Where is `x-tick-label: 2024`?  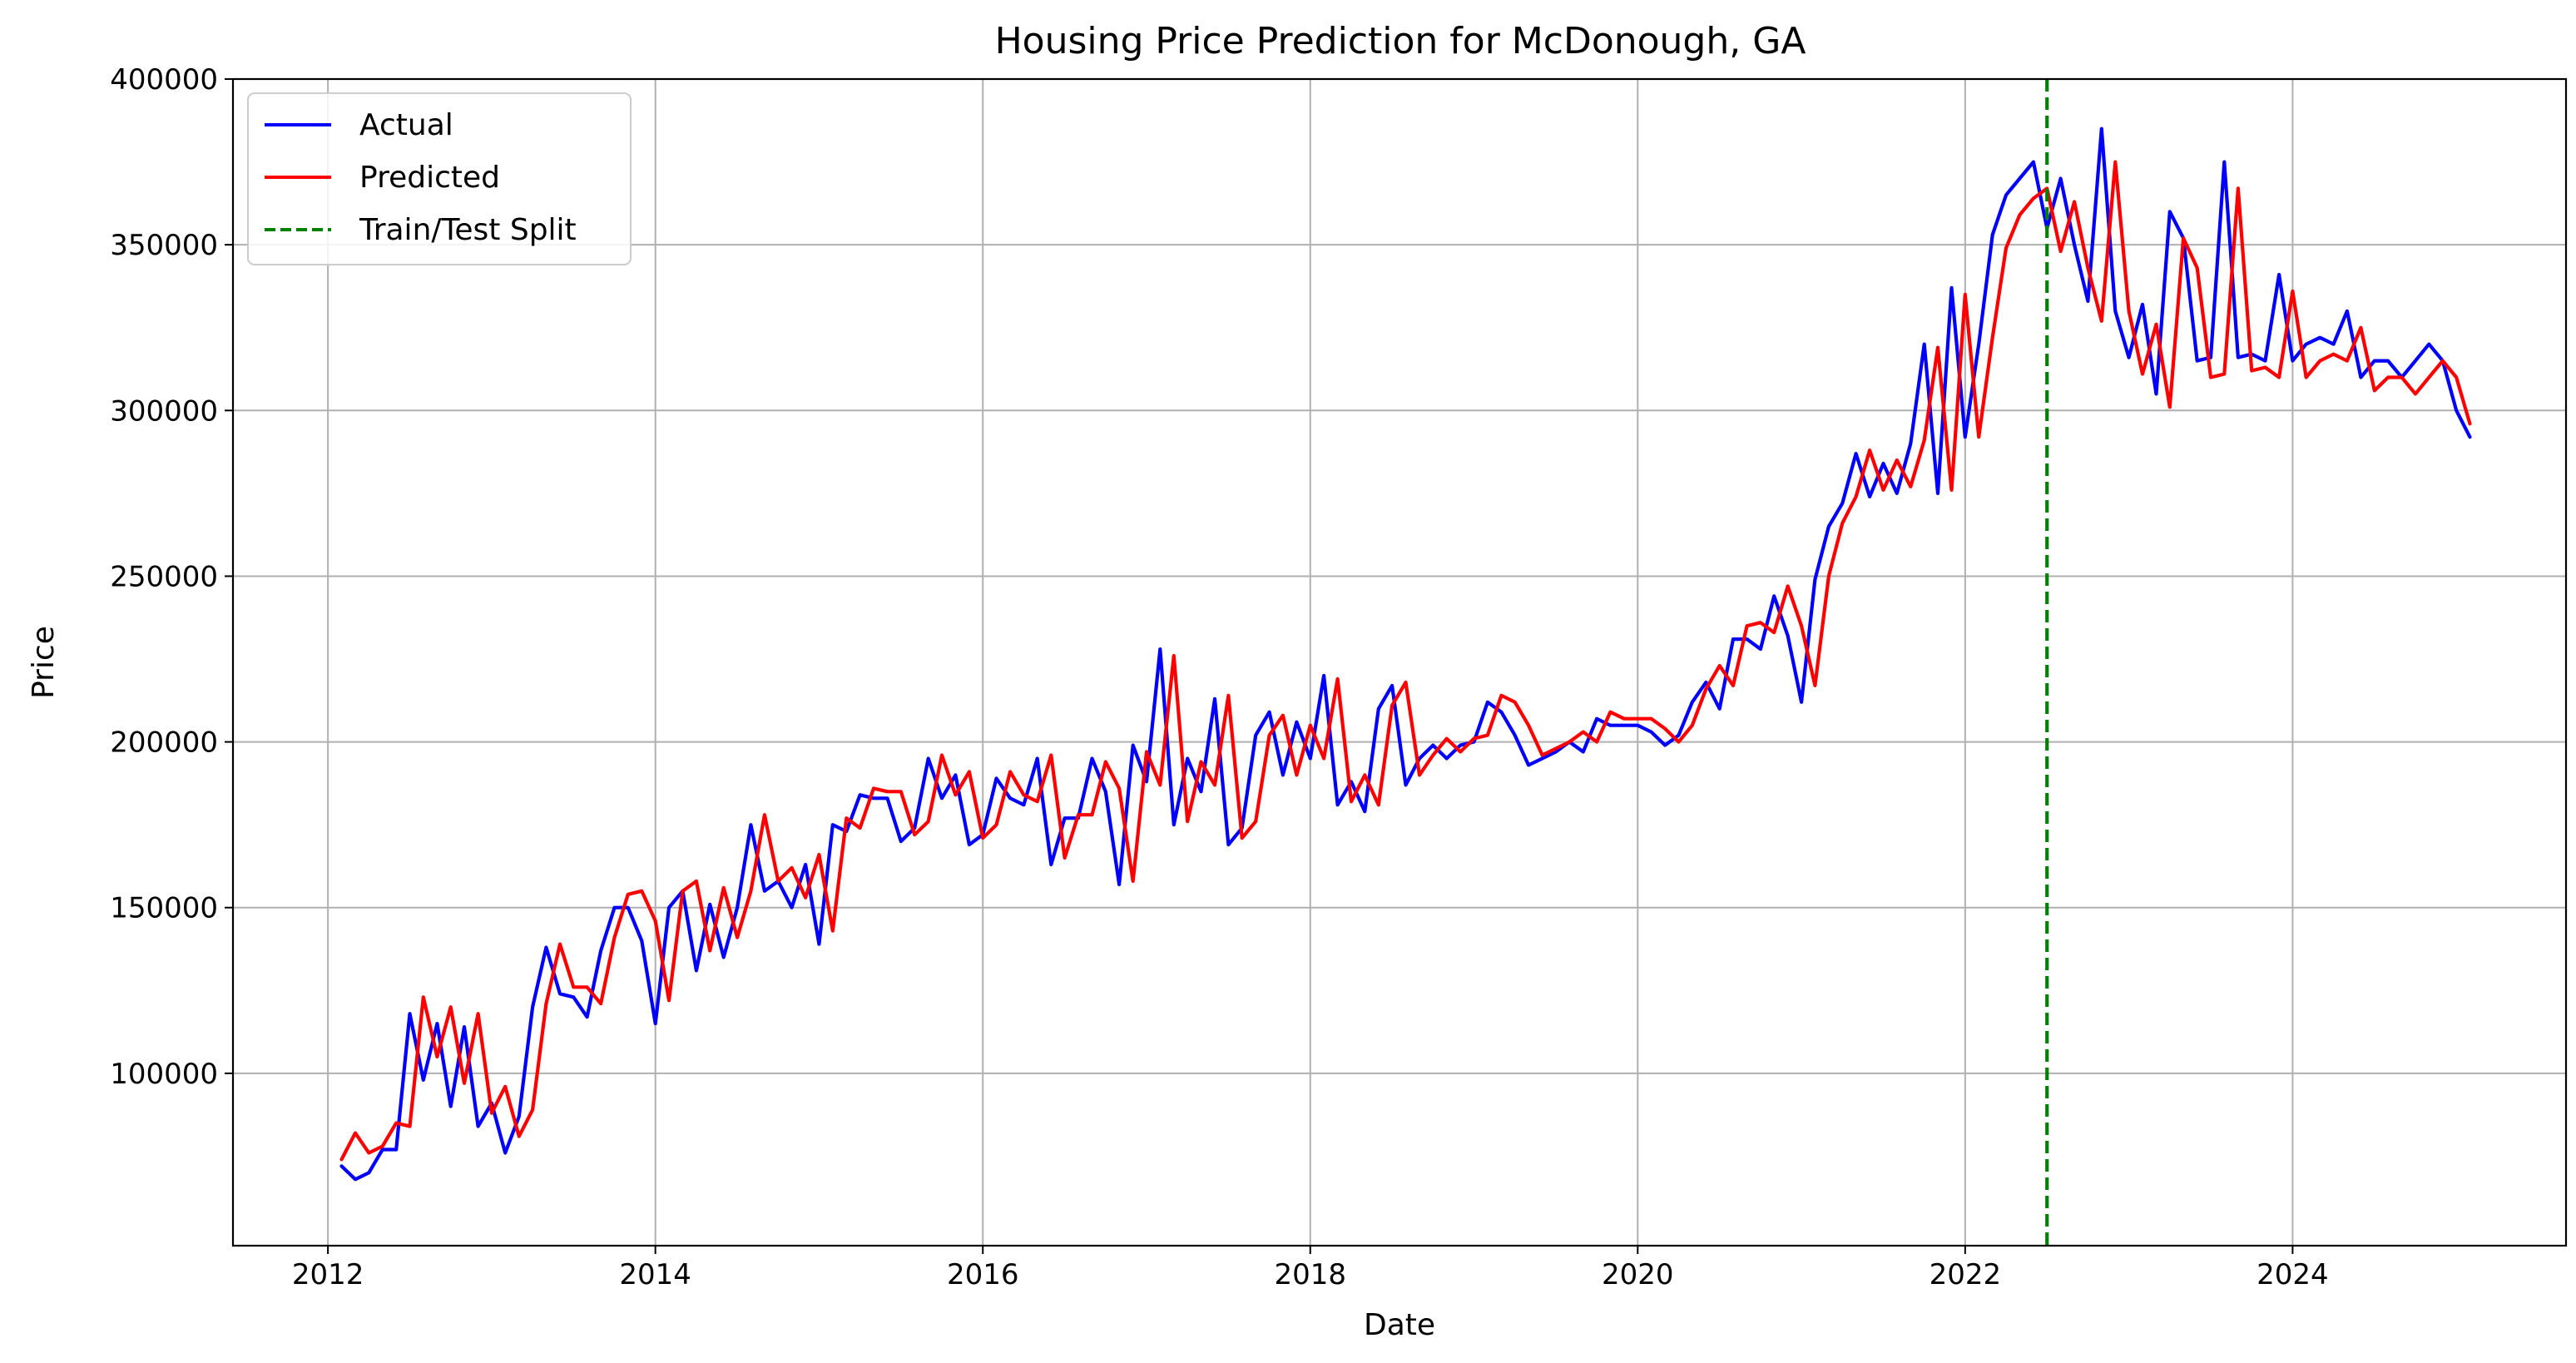
x-tick-label: 2024 is located at coordinates (2292, 1274).